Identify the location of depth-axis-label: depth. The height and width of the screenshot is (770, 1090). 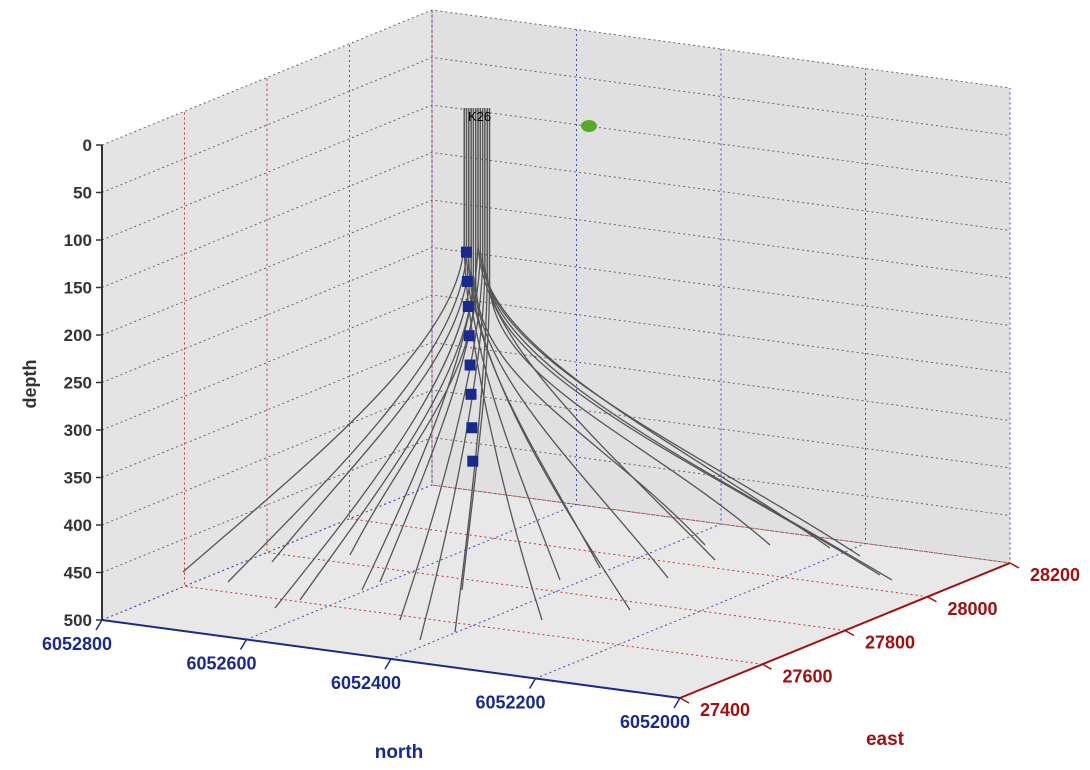
(30, 384).